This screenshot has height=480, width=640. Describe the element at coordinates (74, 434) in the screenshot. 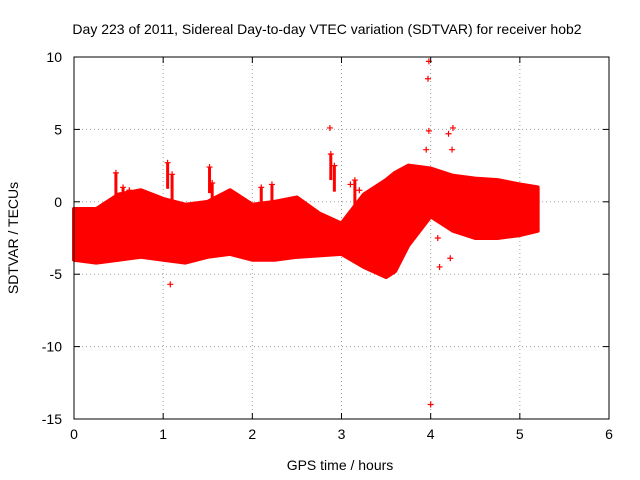

I see `x-tick-label: 0` at that location.